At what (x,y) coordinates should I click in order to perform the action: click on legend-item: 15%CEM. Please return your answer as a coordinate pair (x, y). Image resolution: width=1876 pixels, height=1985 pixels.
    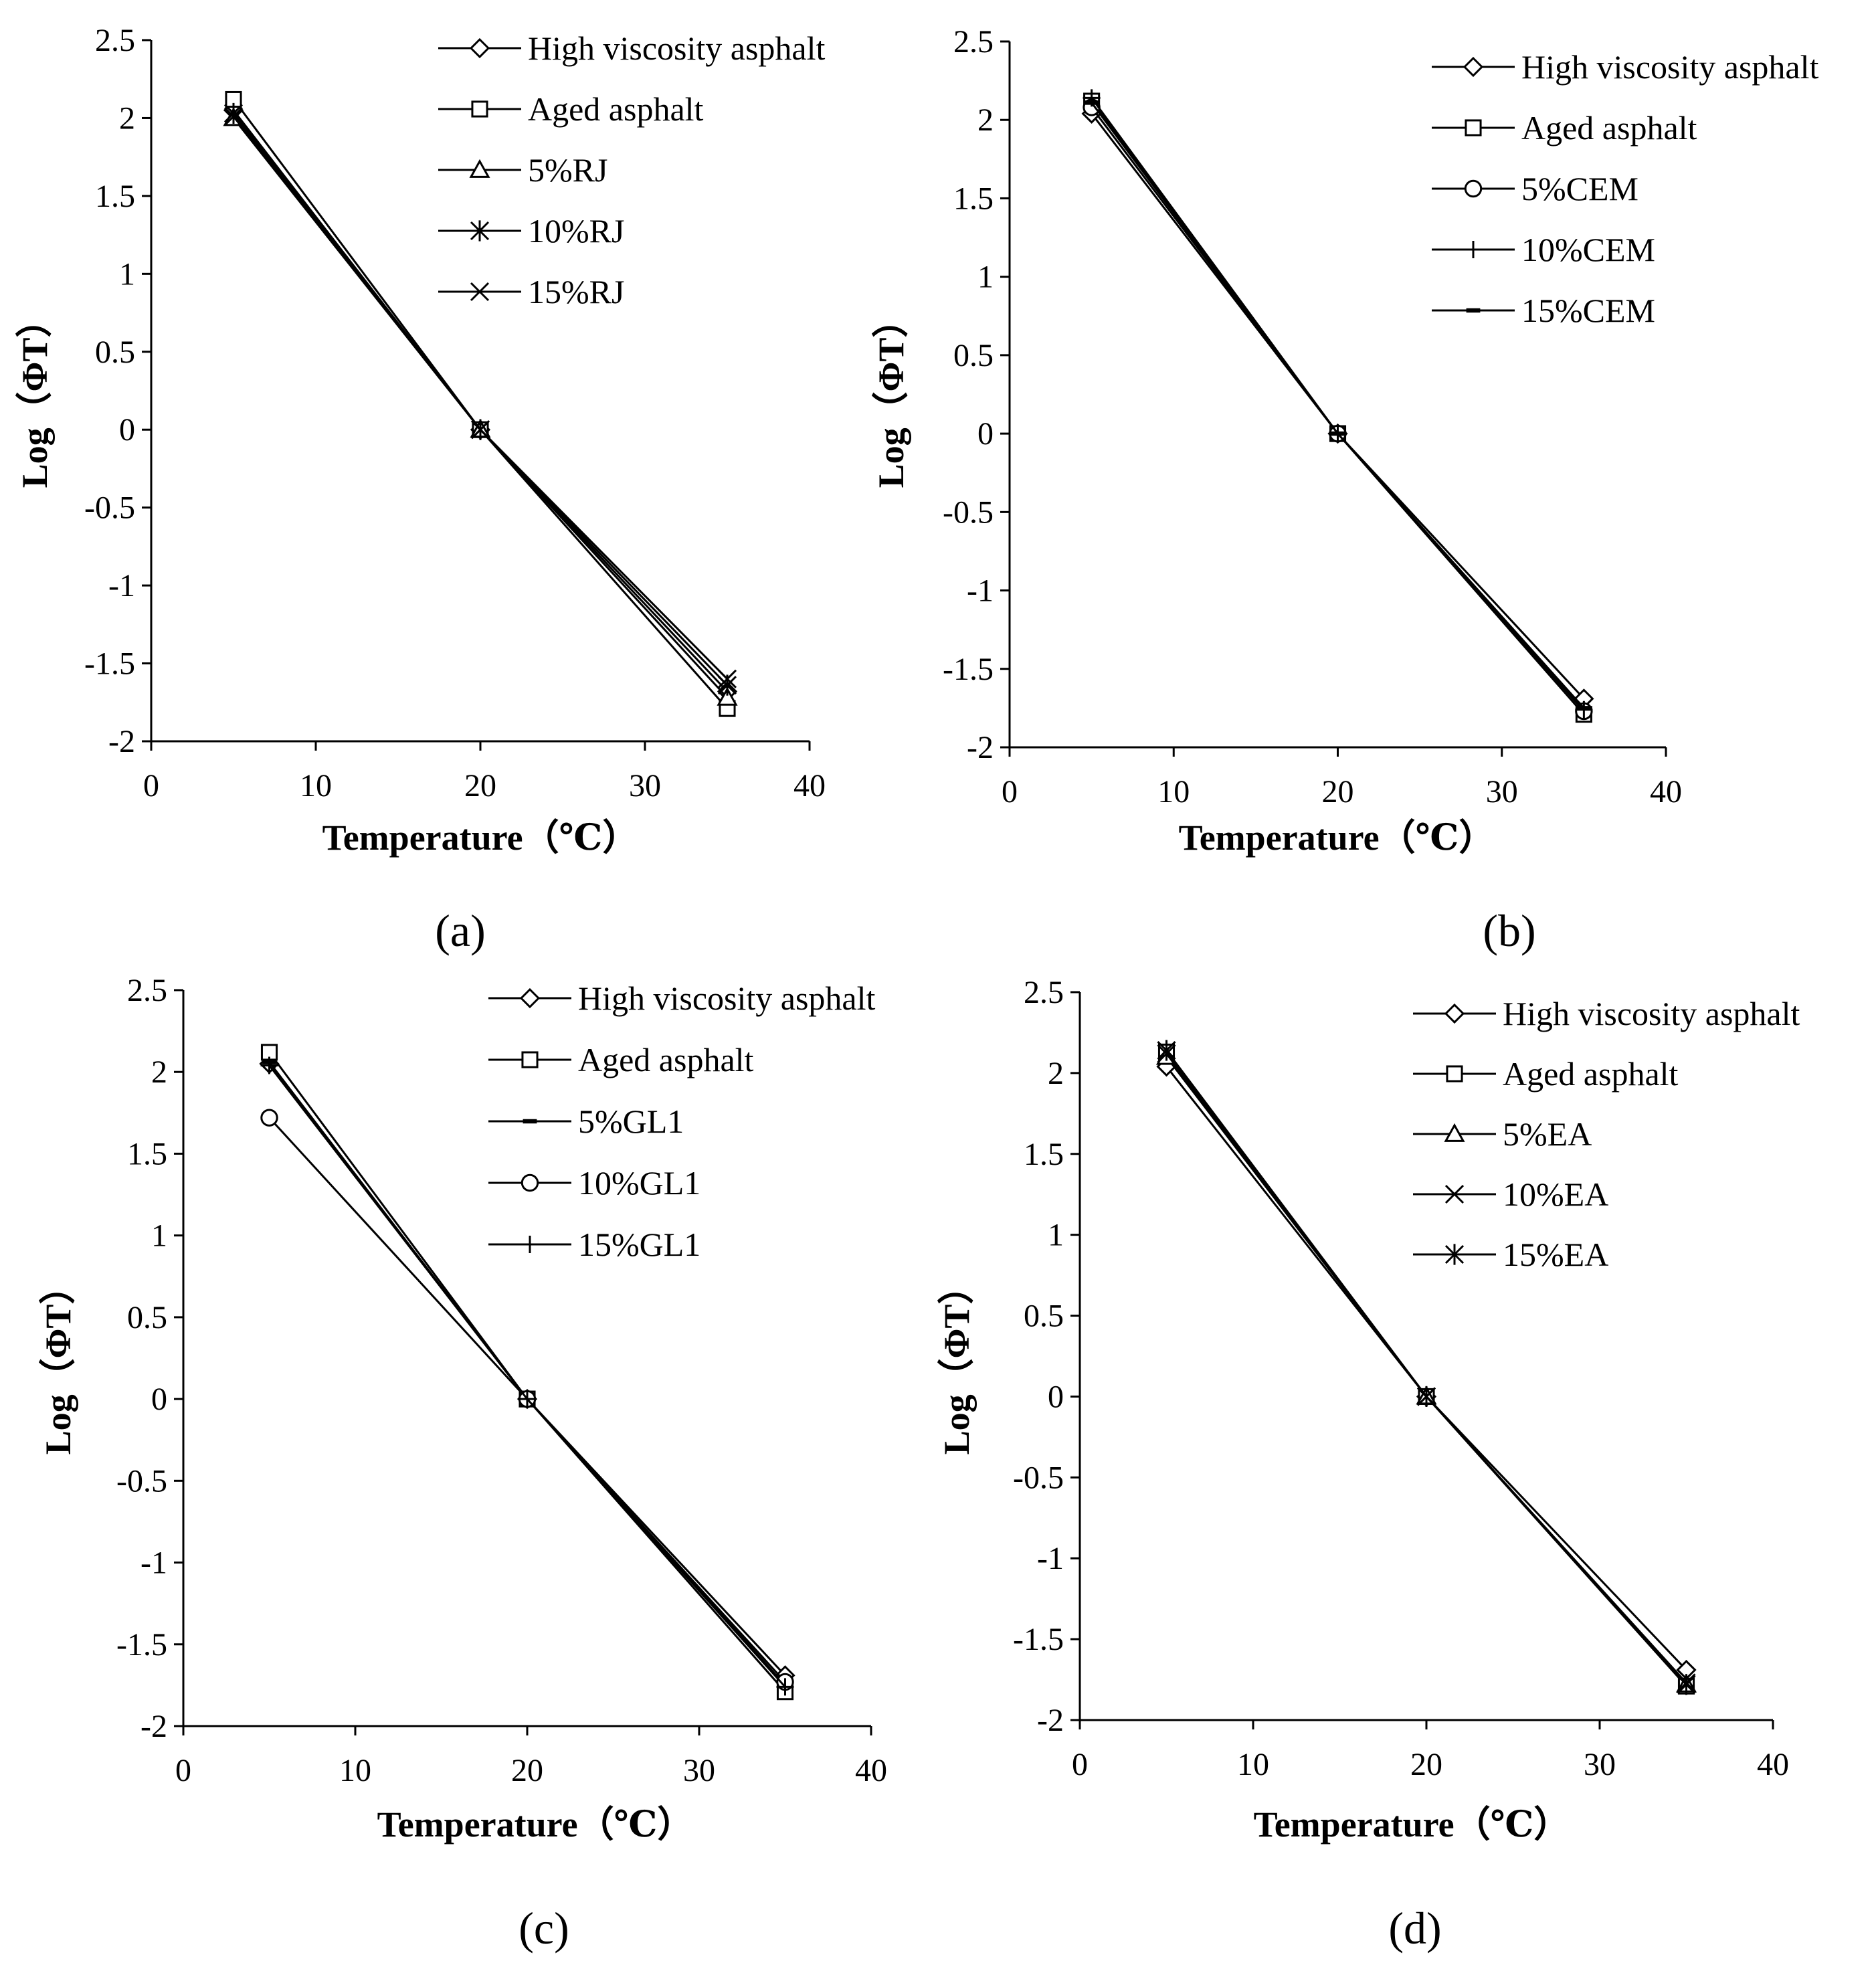
    Looking at the image, I should click on (1543, 310).